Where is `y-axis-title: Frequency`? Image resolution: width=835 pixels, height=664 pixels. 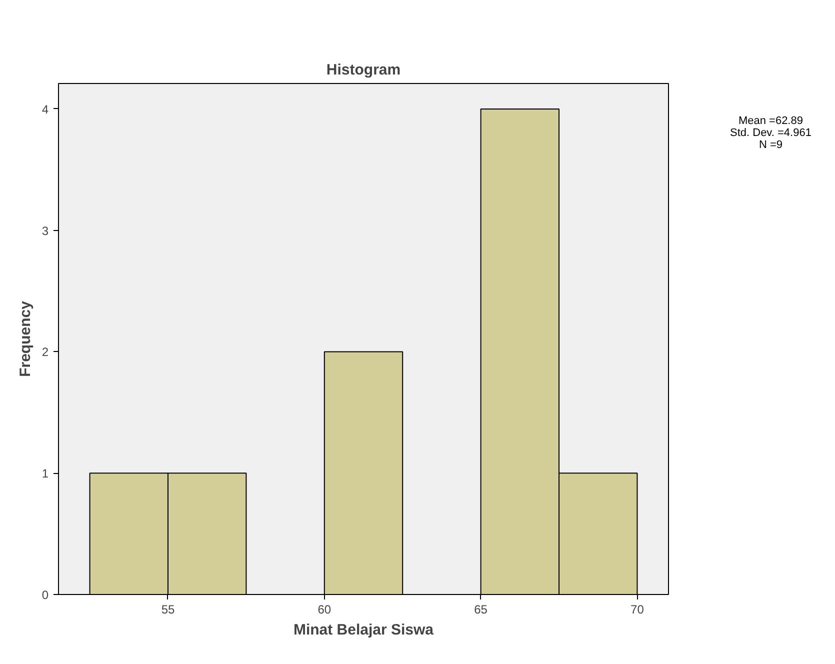
y-axis-title: Frequency is located at coordinates (25, 338).